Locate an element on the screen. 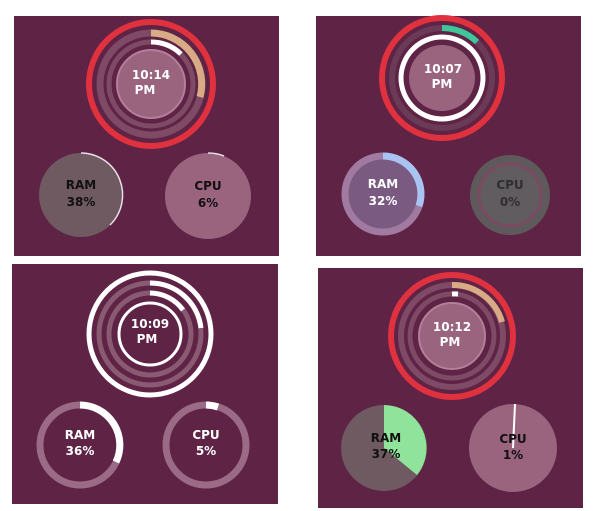  ram-widget: RAM 36% is located at coordinates (80, 445).